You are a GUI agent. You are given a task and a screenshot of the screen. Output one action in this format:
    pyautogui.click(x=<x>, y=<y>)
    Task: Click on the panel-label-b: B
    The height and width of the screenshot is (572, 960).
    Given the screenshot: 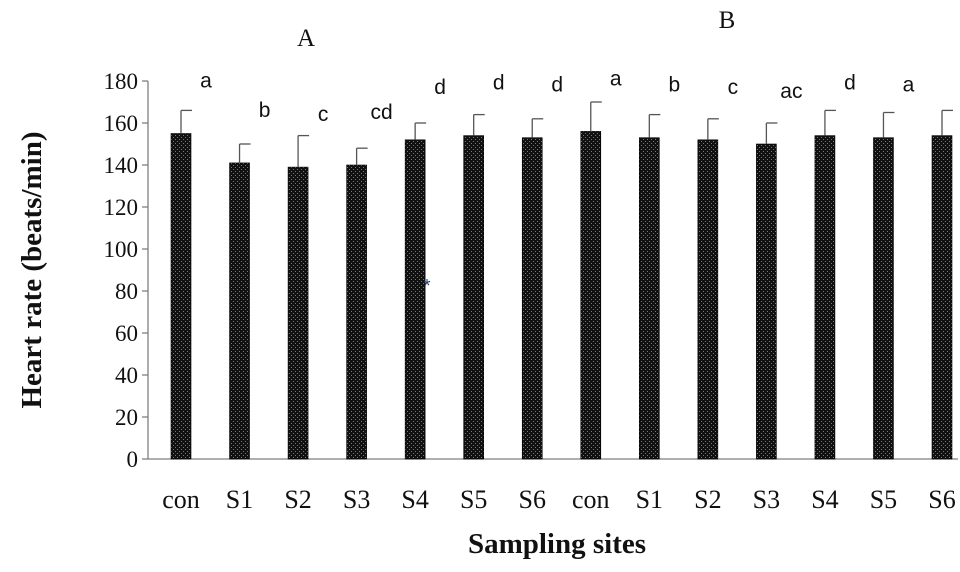 What is the action you would take?
    pyautogui.click(x=727, y=20)
    